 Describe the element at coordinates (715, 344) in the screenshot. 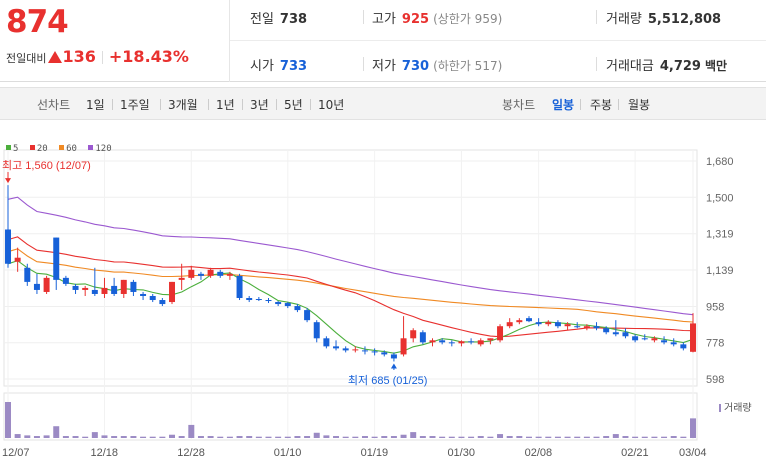

I see `y-tick-label: 778` at that location.